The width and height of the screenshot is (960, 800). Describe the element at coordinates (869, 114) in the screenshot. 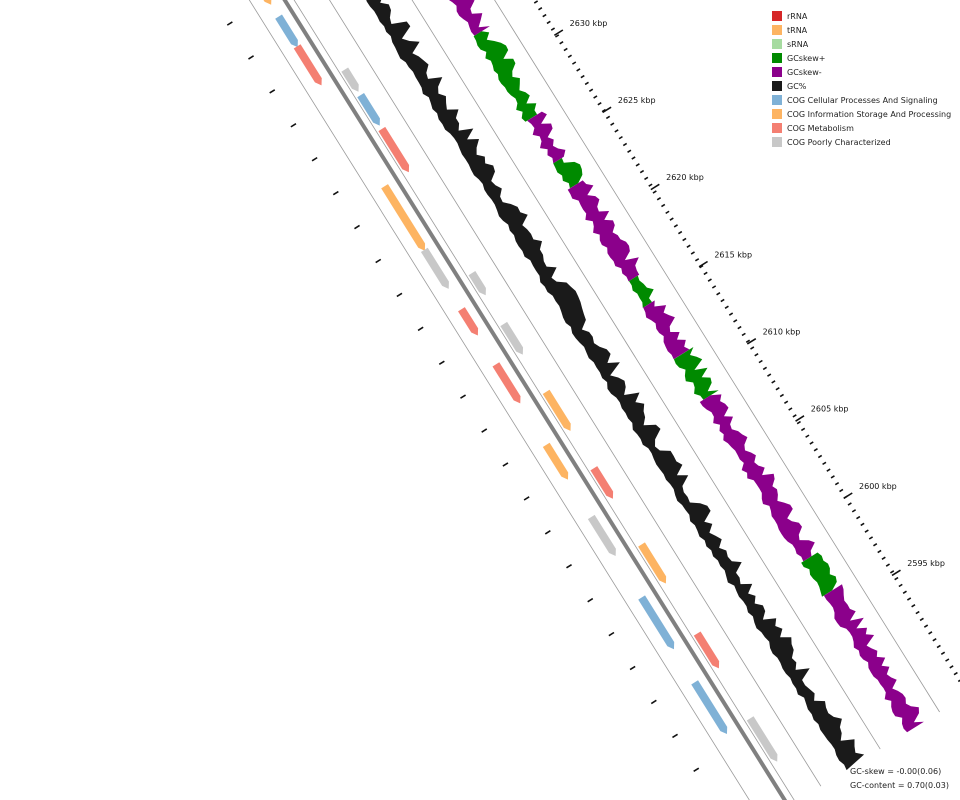

I see `legend-label: COG Information Storage And Processing` at that location.